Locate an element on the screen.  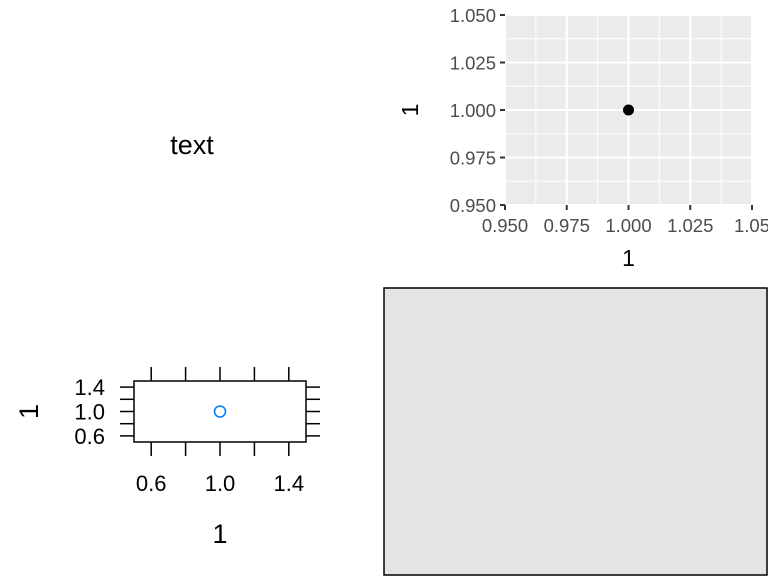
ggplot-y-axis-title: 1 is located at coordinates (410, 110).